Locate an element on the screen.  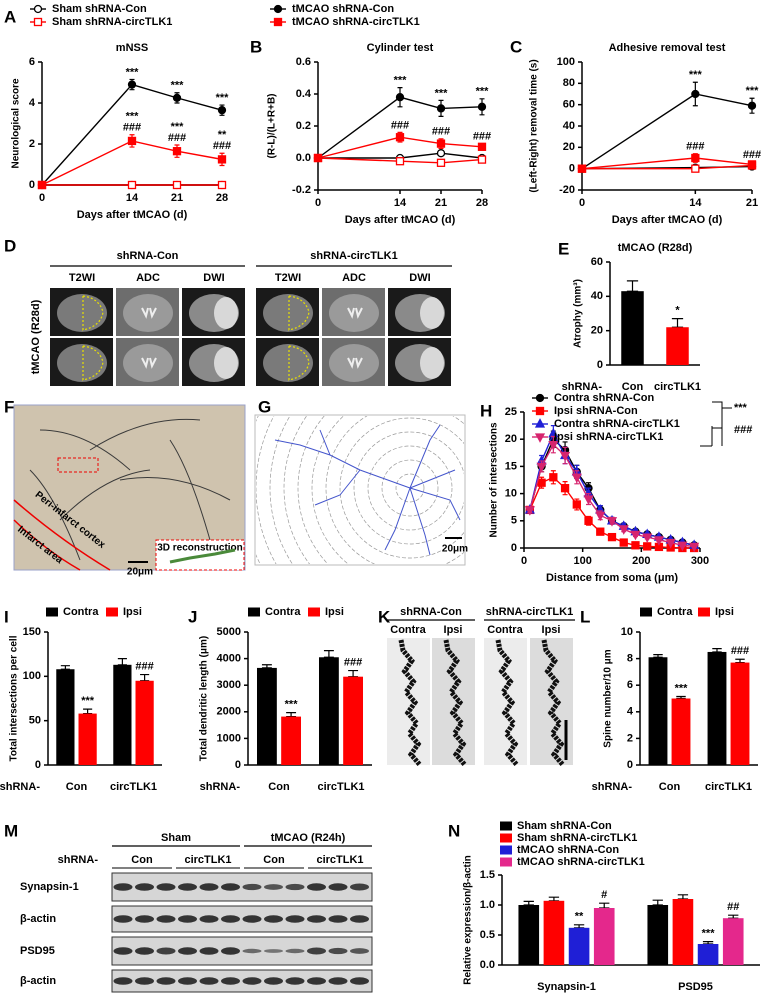
x-tick-label: 0 is located at coordinates (524, 561).